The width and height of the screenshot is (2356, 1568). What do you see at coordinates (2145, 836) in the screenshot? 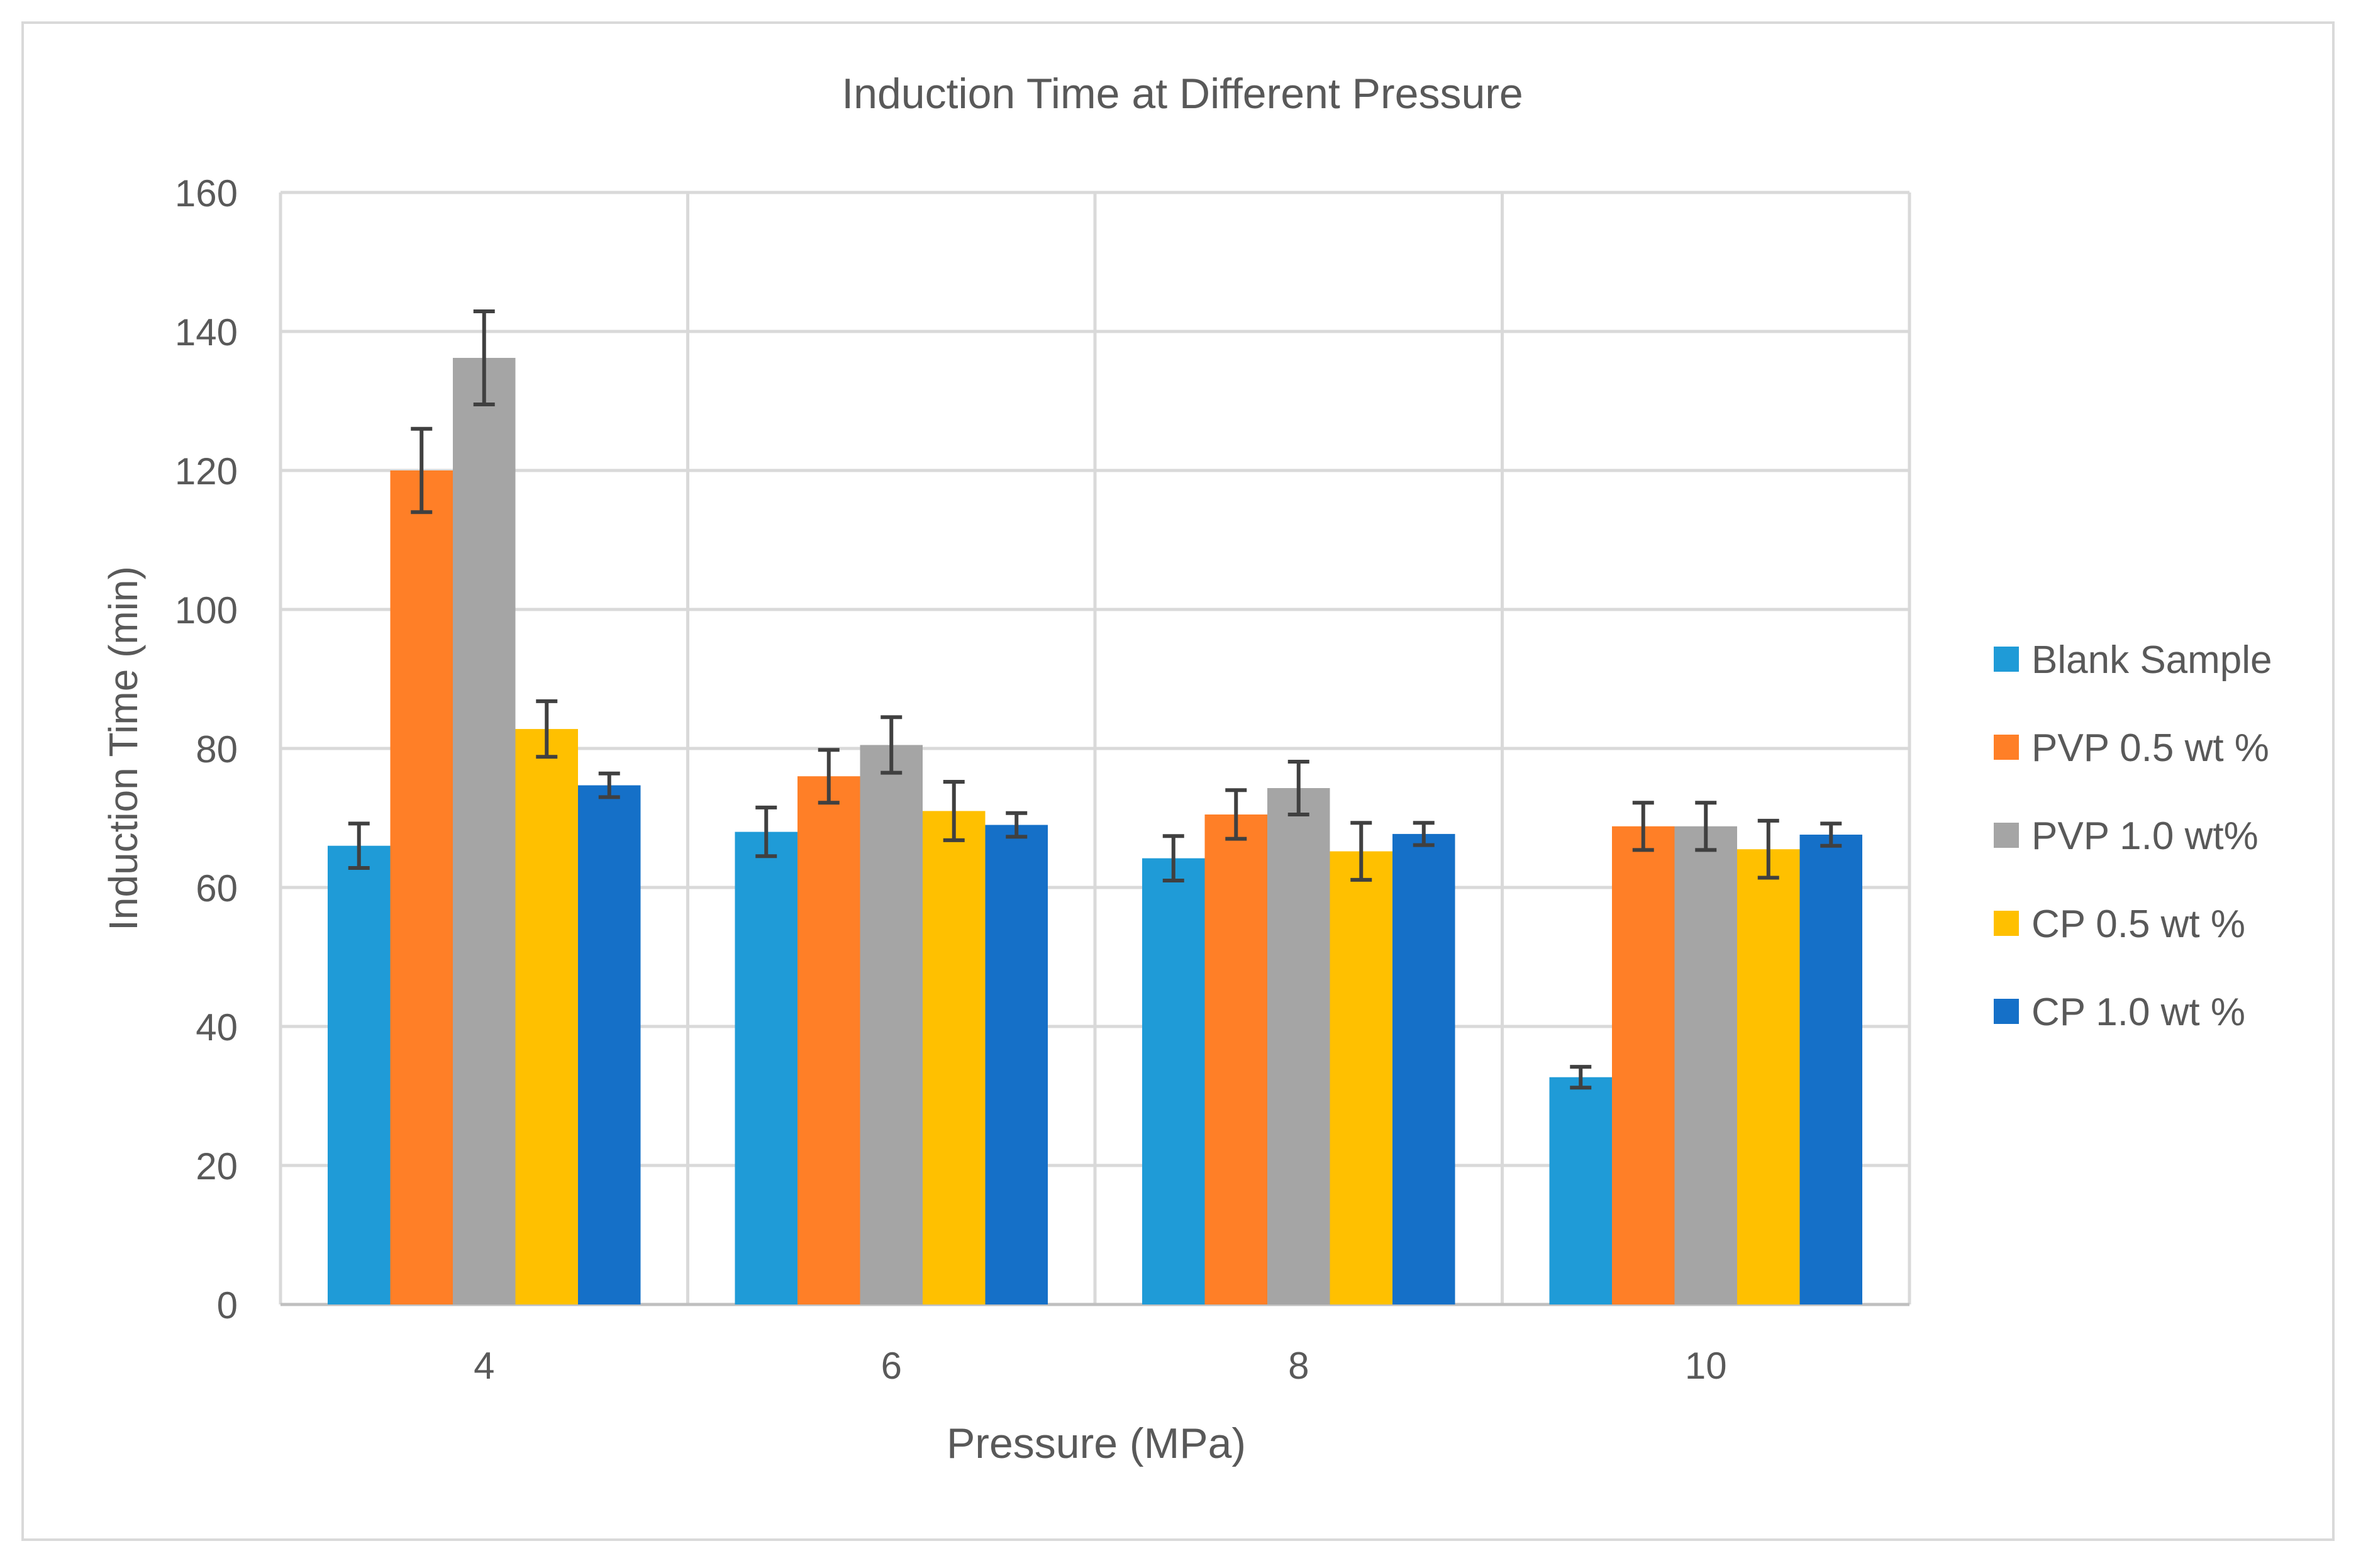
I see `legend-label: PVP 1.0 wt%` at bounding box center [2145, 836].